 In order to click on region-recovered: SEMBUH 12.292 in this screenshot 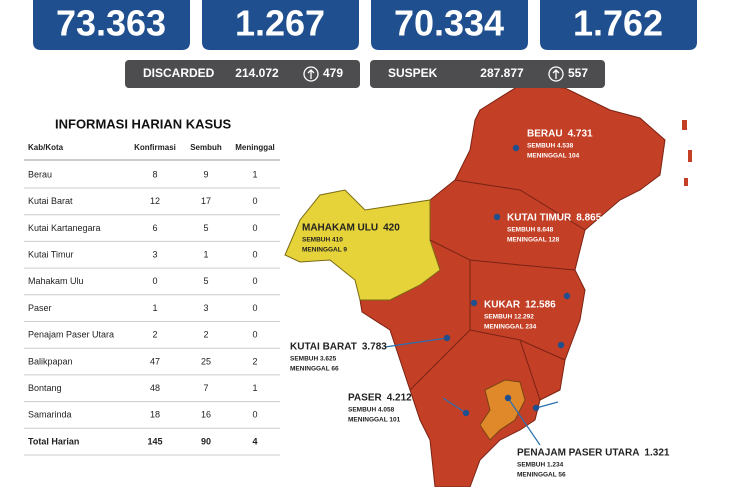, I will do `click(509, 317)`.